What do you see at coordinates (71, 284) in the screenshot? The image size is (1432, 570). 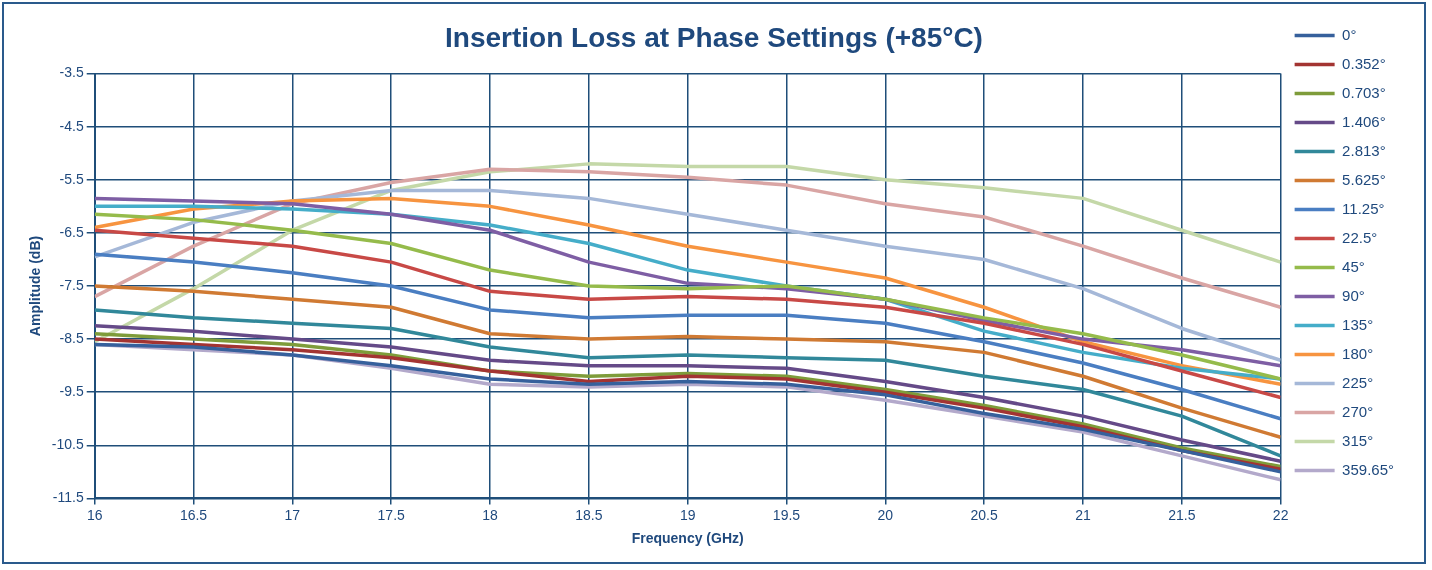 I see `y-tick-label: -7.5` at bounding box center [71, 284].